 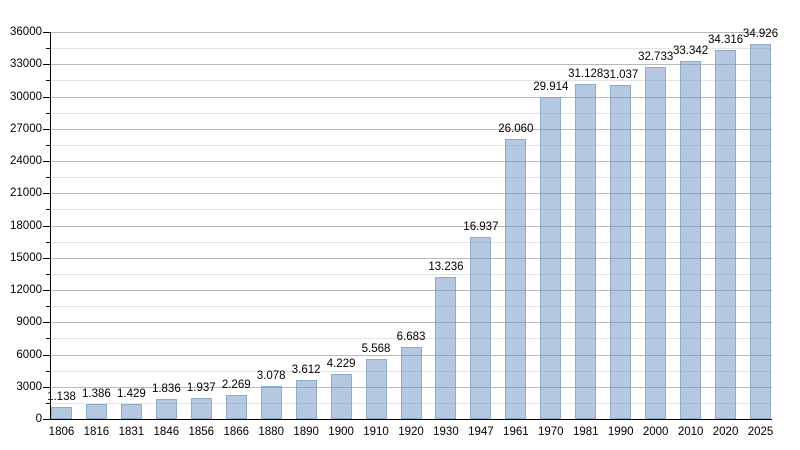 I want to click on bar-value-label: 34.926, so click(x=760, y=33).